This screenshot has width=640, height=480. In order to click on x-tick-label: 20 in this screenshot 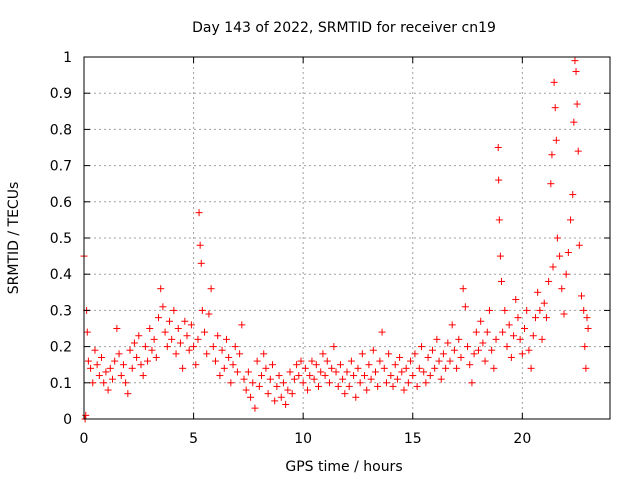, I will do `click(522, 439)`.